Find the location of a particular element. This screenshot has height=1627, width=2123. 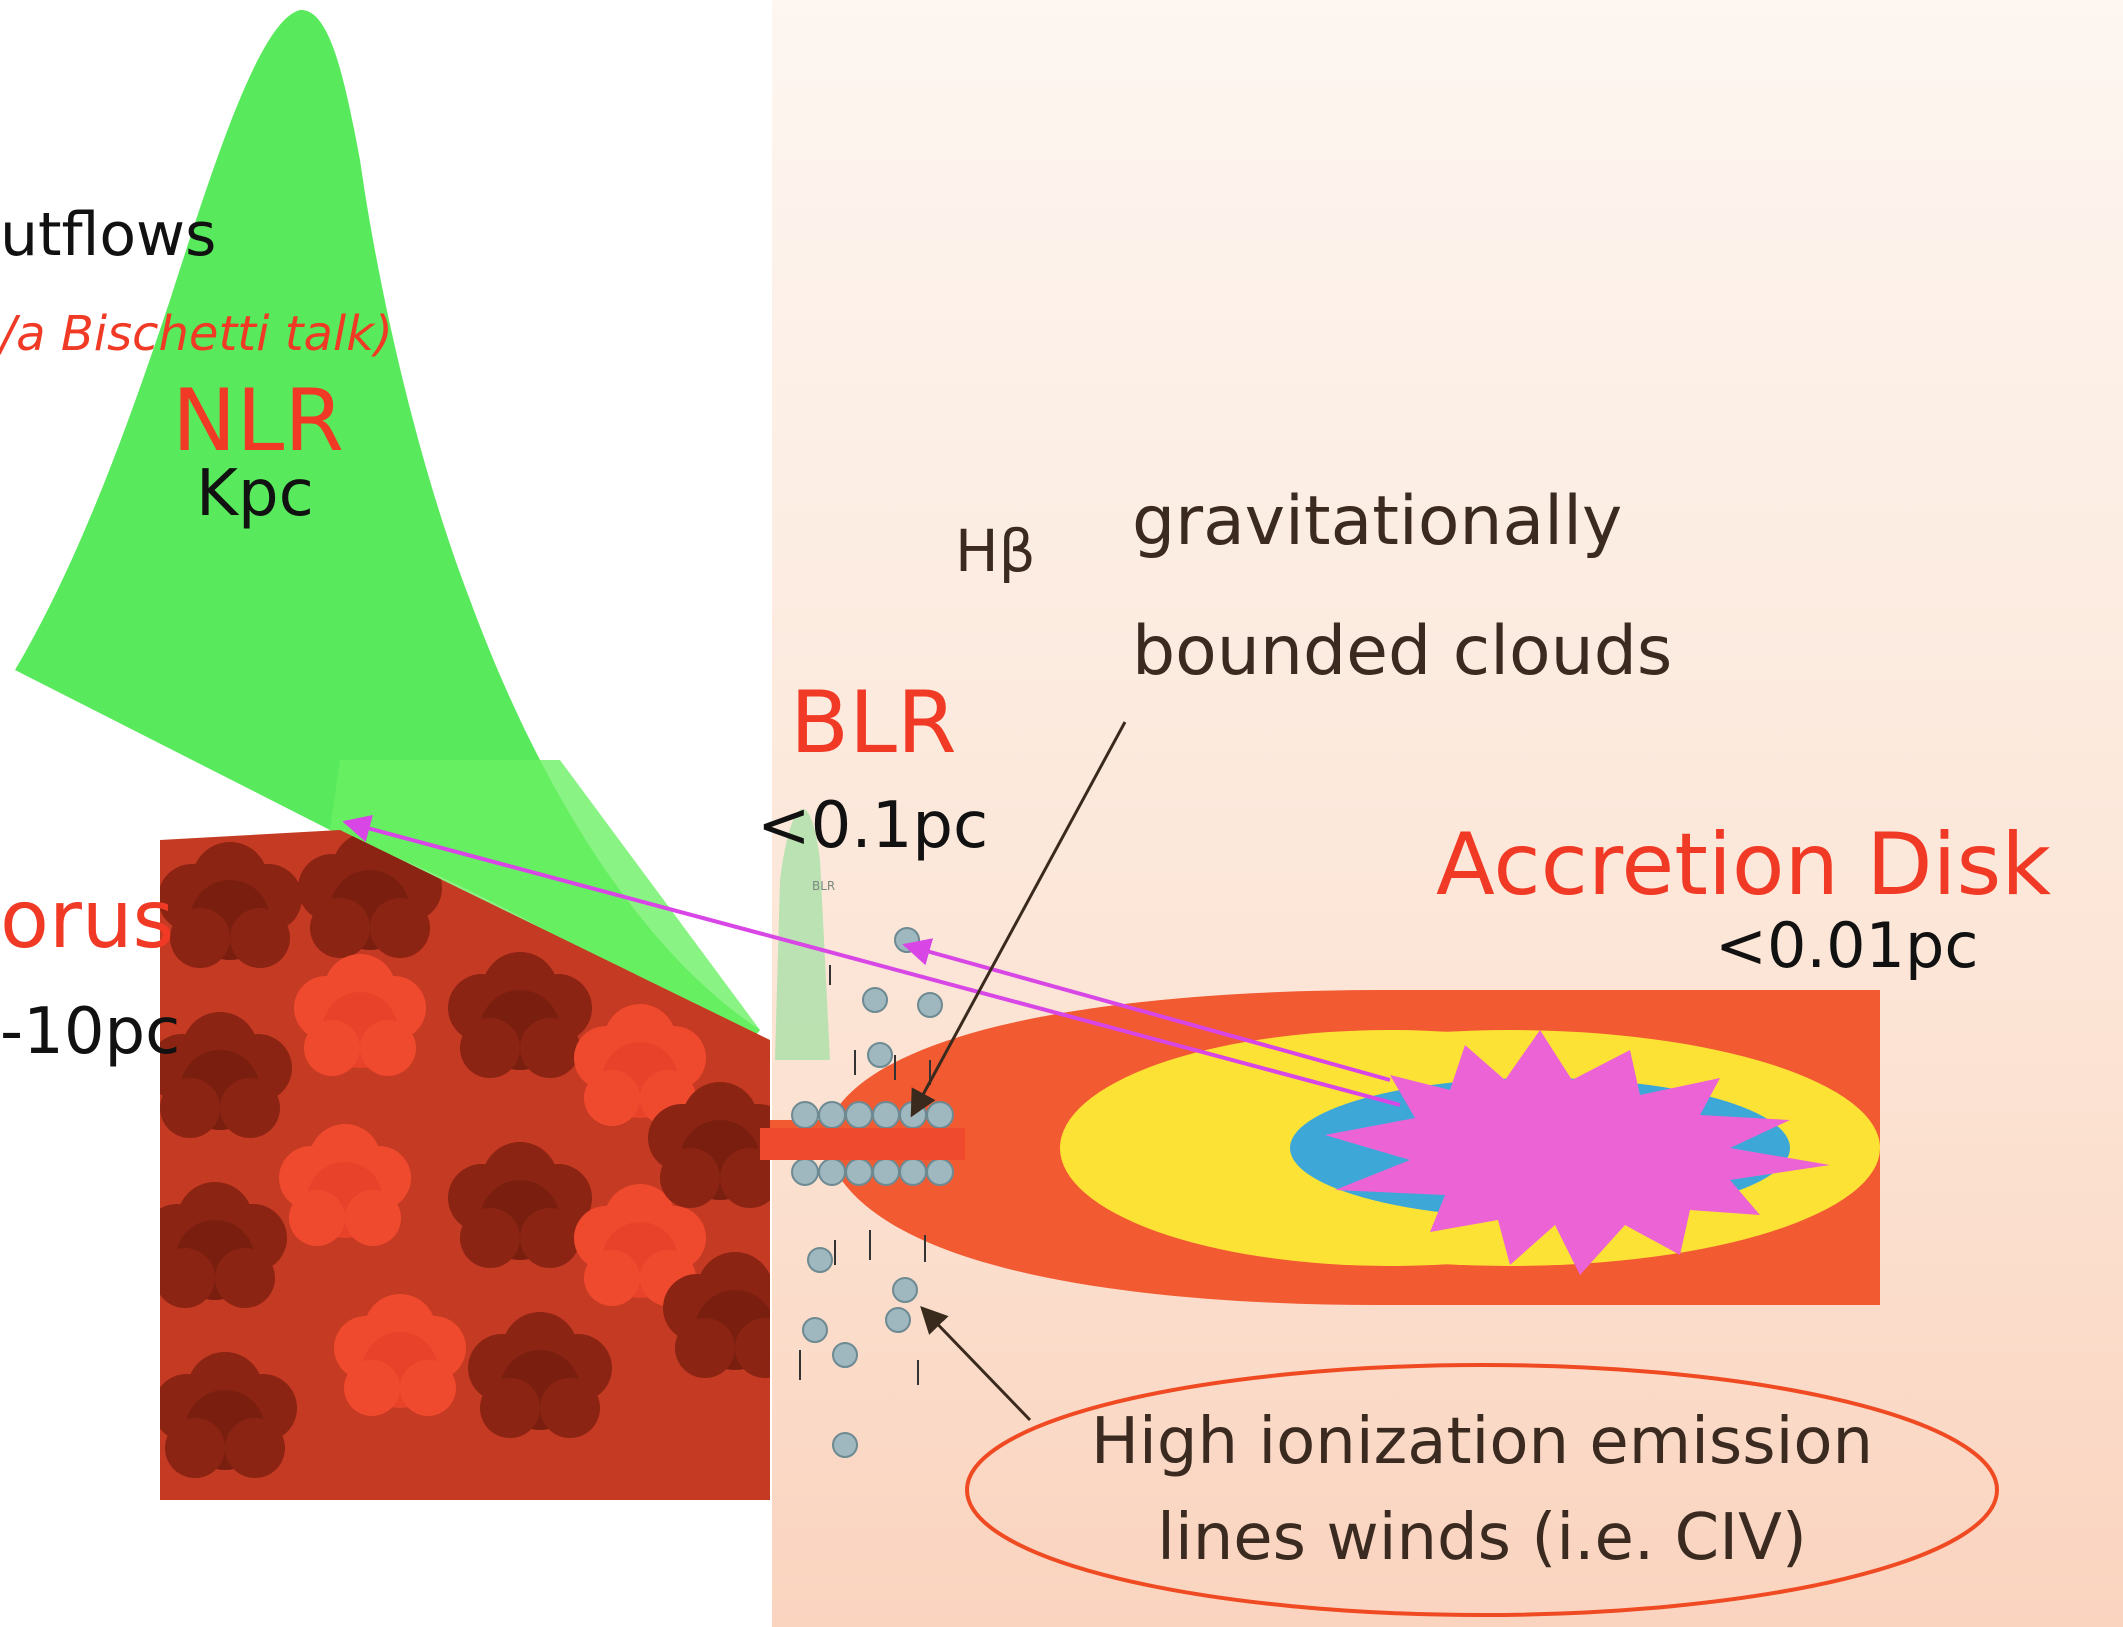

winds-civ-label: lines winds (i.e. CIV) is located at coordinates (1482, 1538).